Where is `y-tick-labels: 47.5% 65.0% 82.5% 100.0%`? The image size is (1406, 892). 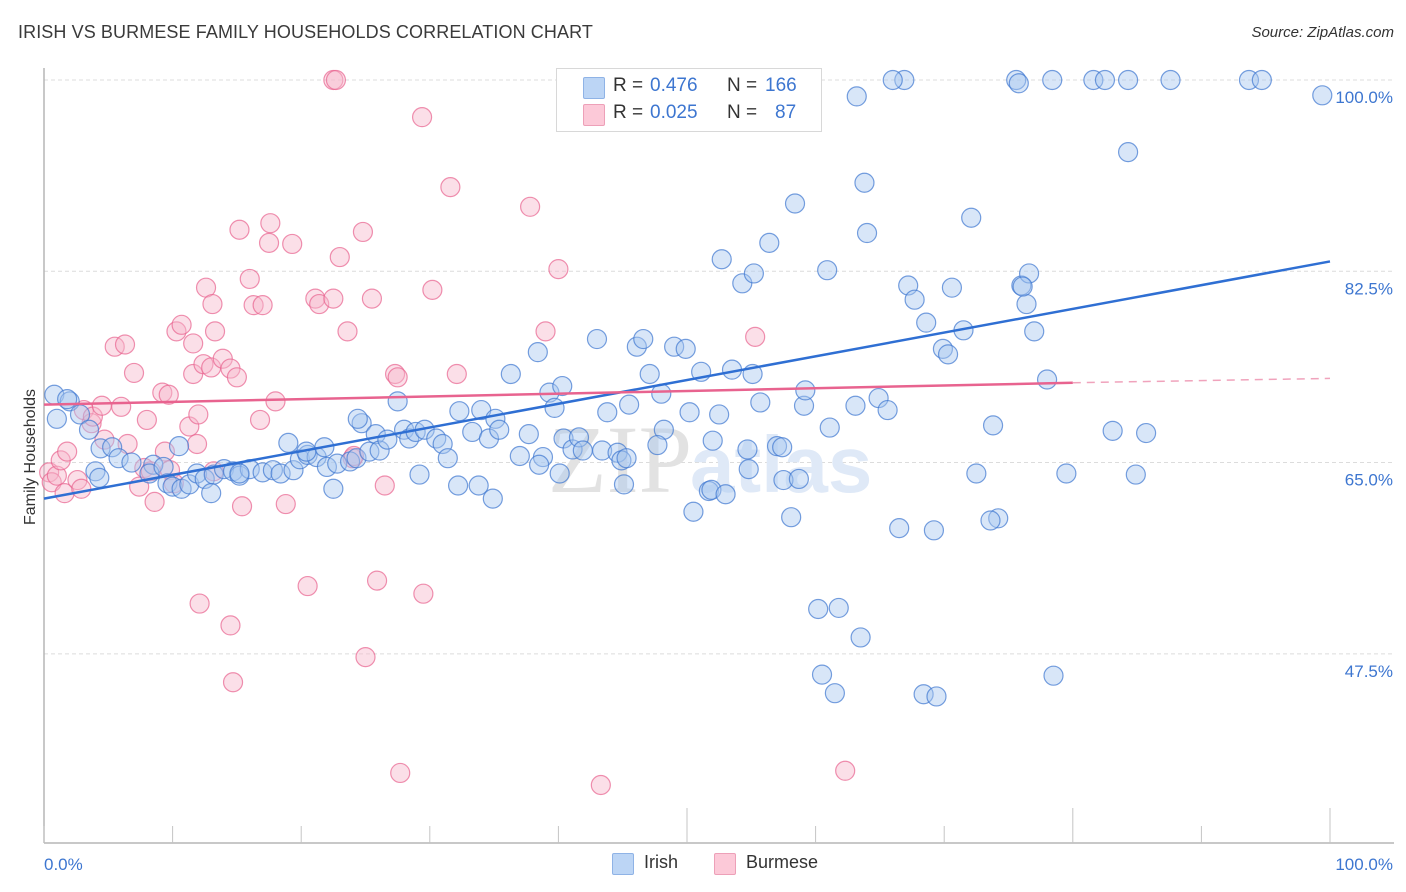 y-tick-labels: 47.5% 65.0% 82.5% 100.0% is located at coordinates (1364, 384).